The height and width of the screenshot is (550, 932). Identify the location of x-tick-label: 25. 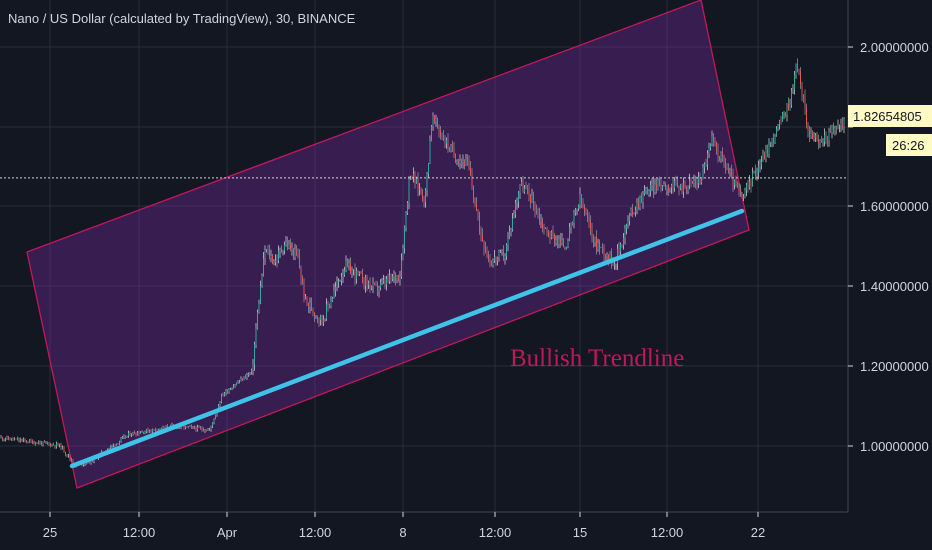
(50, 532).